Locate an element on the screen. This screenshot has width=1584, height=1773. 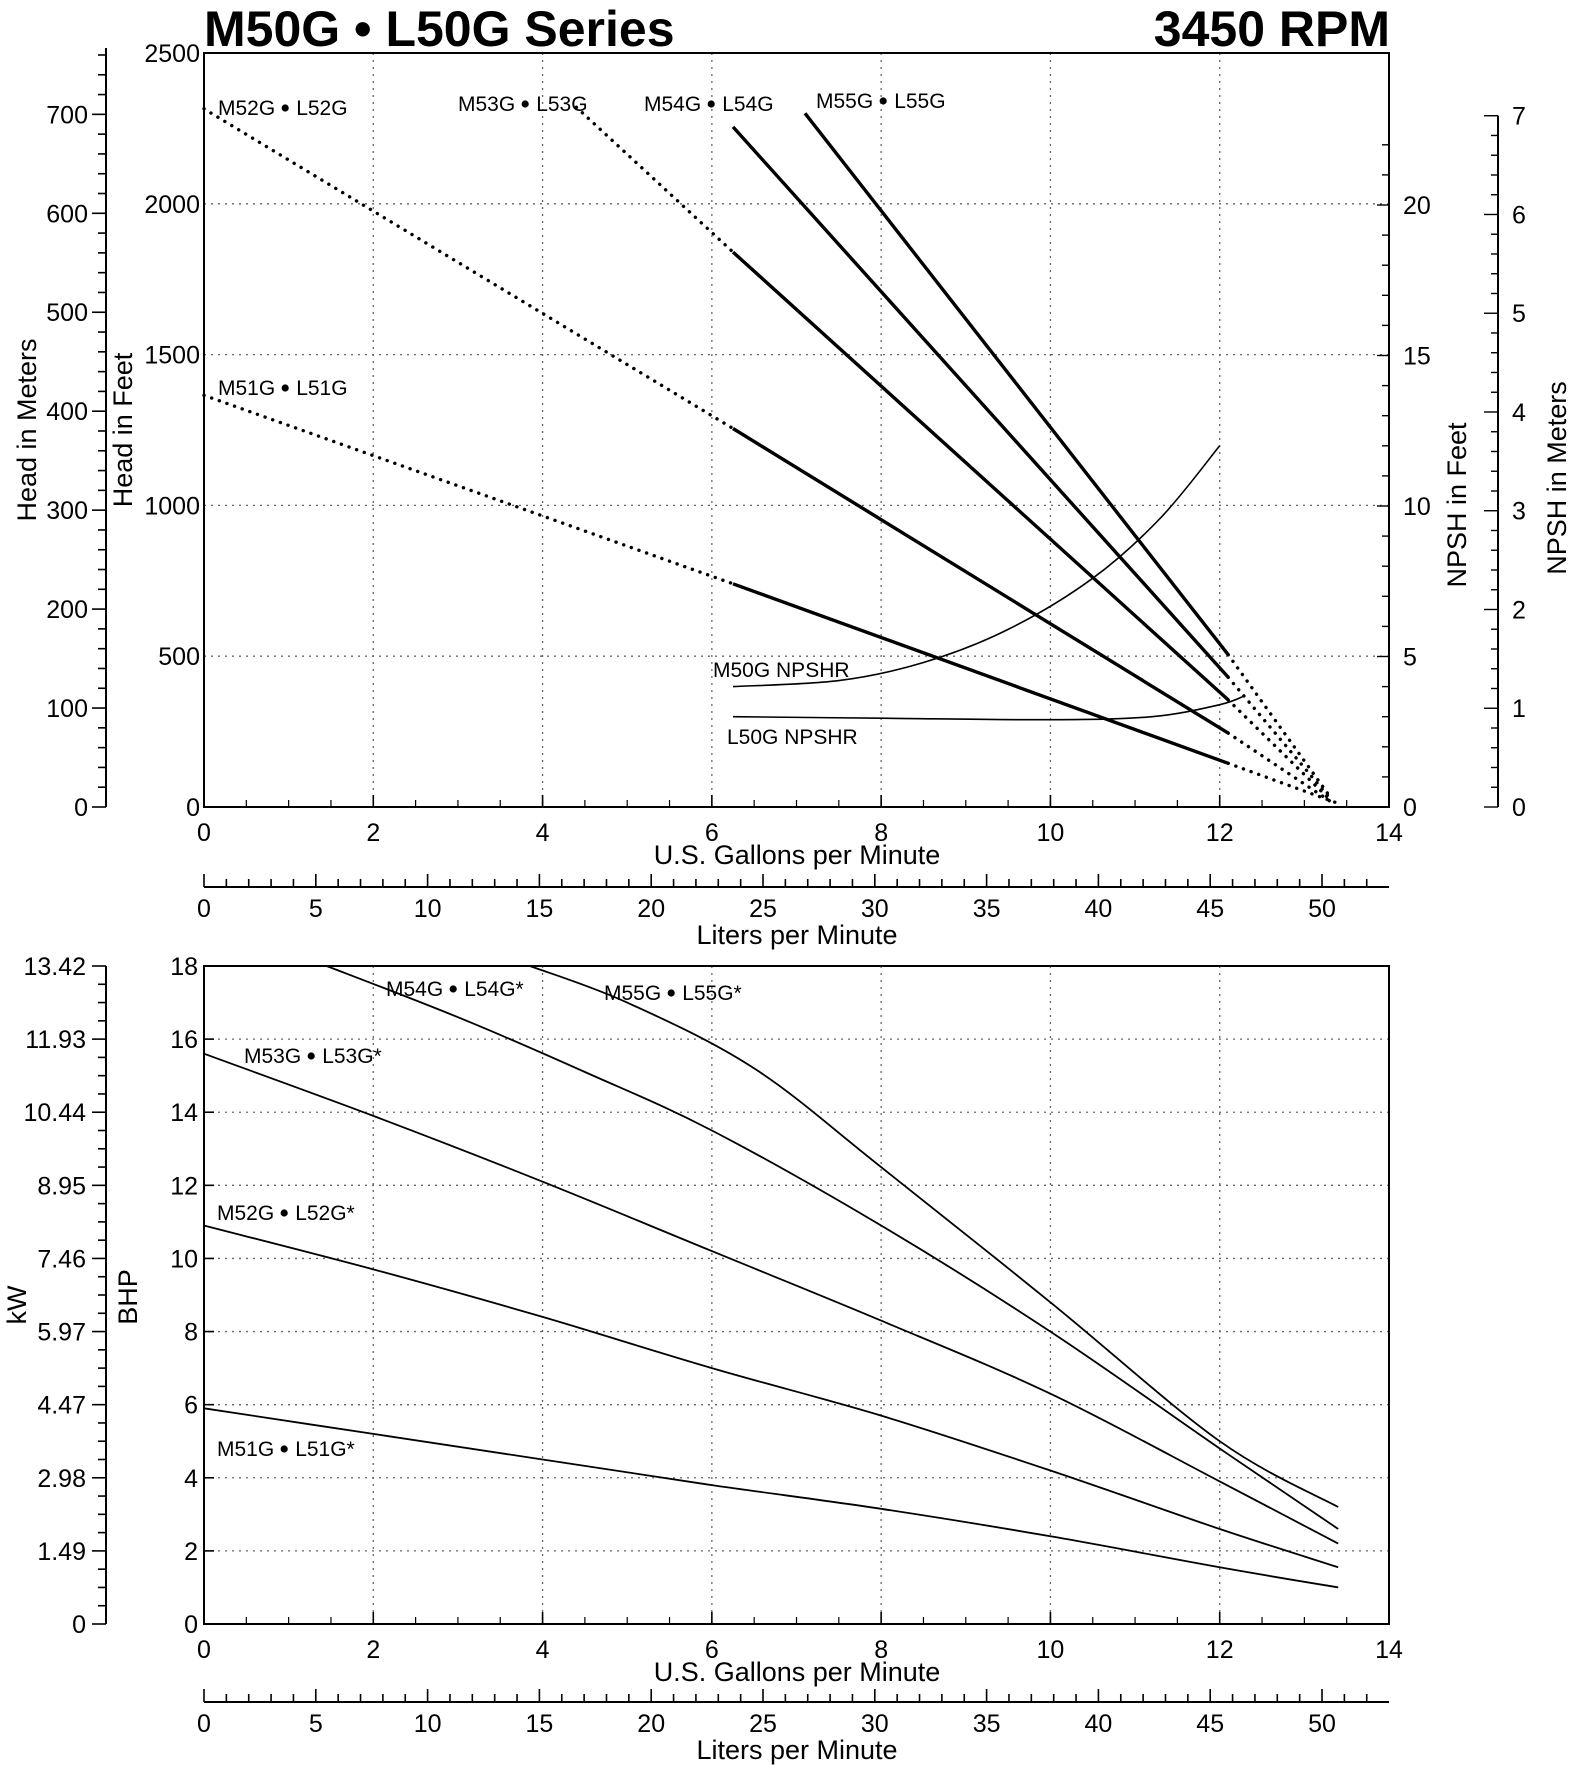
meter-tick-label: 100 is located at coordinates (67, 709).